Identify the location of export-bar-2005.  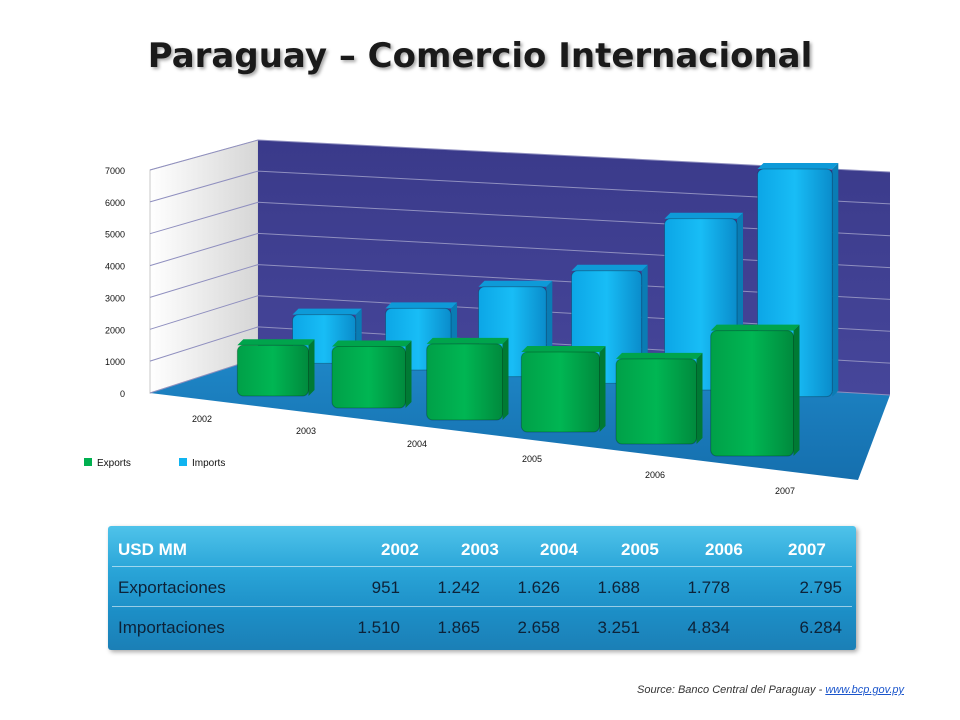
(563, 389).